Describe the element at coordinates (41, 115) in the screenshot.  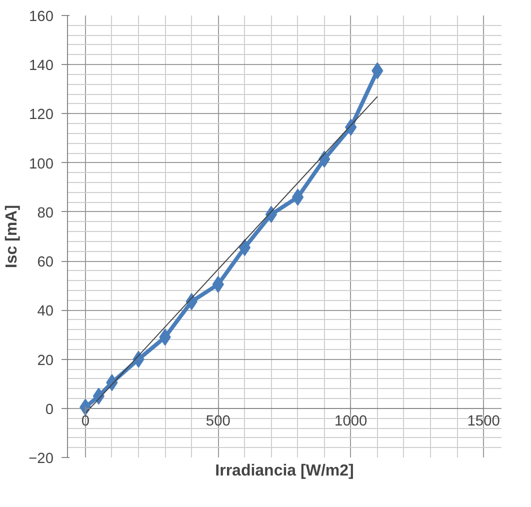
I see `y-tick-label: 120` at that location.